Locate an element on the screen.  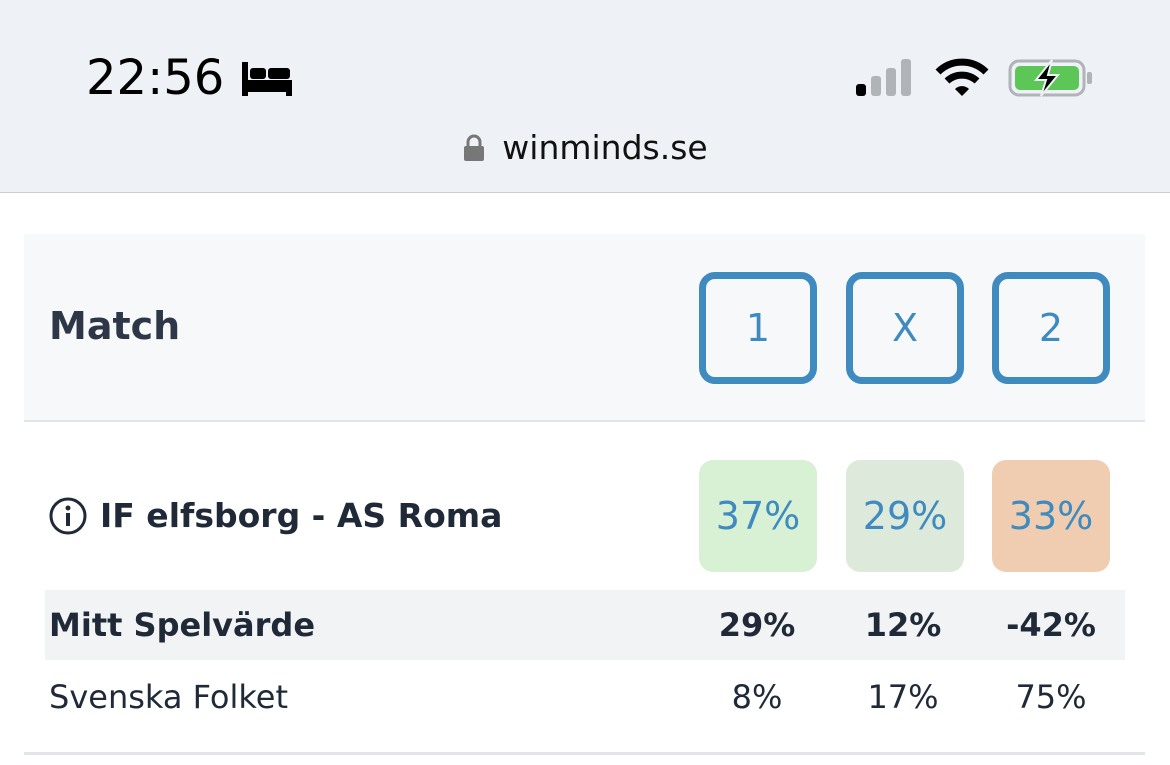
probability: 29% is located at coordinates (905, 516).